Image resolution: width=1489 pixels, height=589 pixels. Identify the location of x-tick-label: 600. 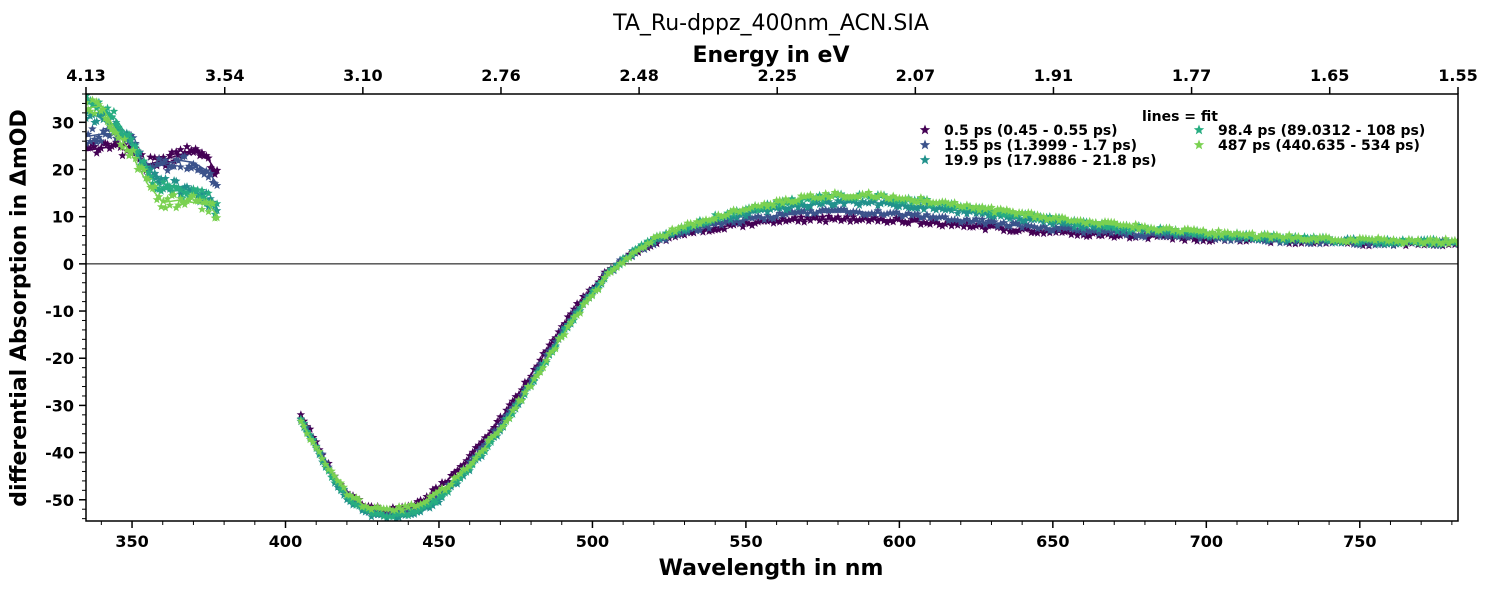
(899, 541).